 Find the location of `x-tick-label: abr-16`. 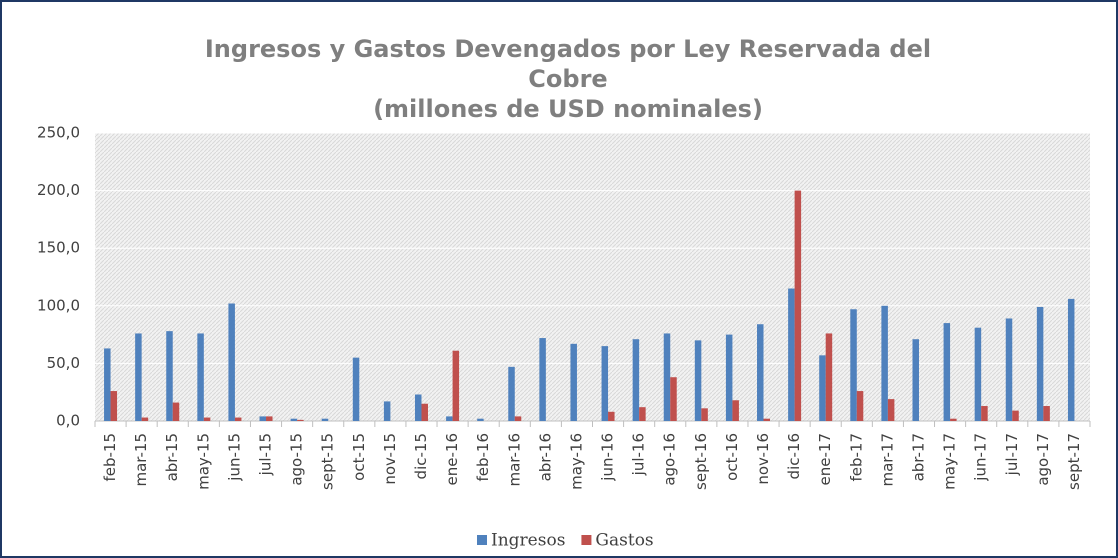

x-tick-label: abr-16 is located at coordinates (545, 457).